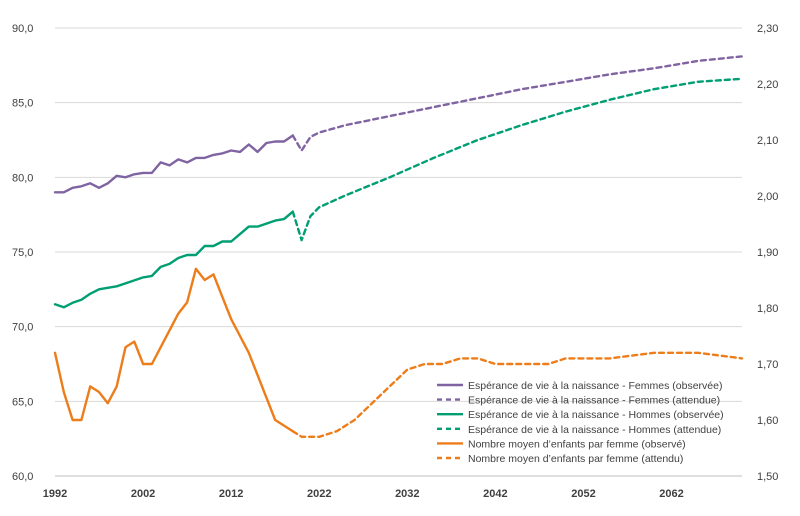  I want to click on left-y-tick-label: 75,0, so click(22, 253).